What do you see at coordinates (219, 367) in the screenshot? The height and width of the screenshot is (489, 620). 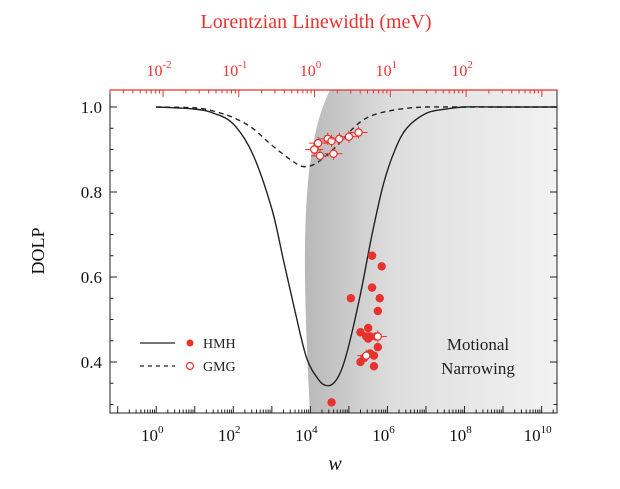 I see `legend-gmg-label: GMG` at bounding box center [219, 367].